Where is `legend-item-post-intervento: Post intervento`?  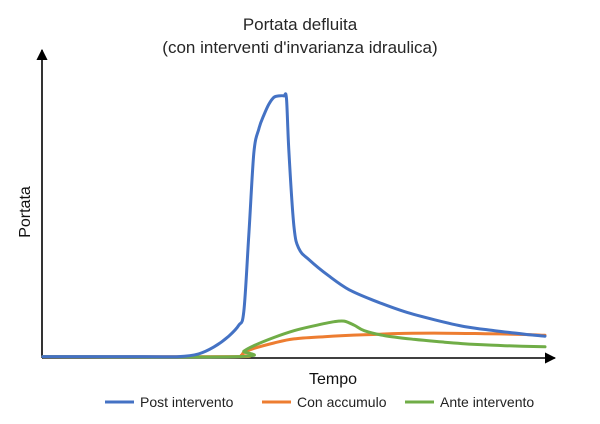
legend-item-post-intervento: Post intervento is located at coordinates (169, 402).